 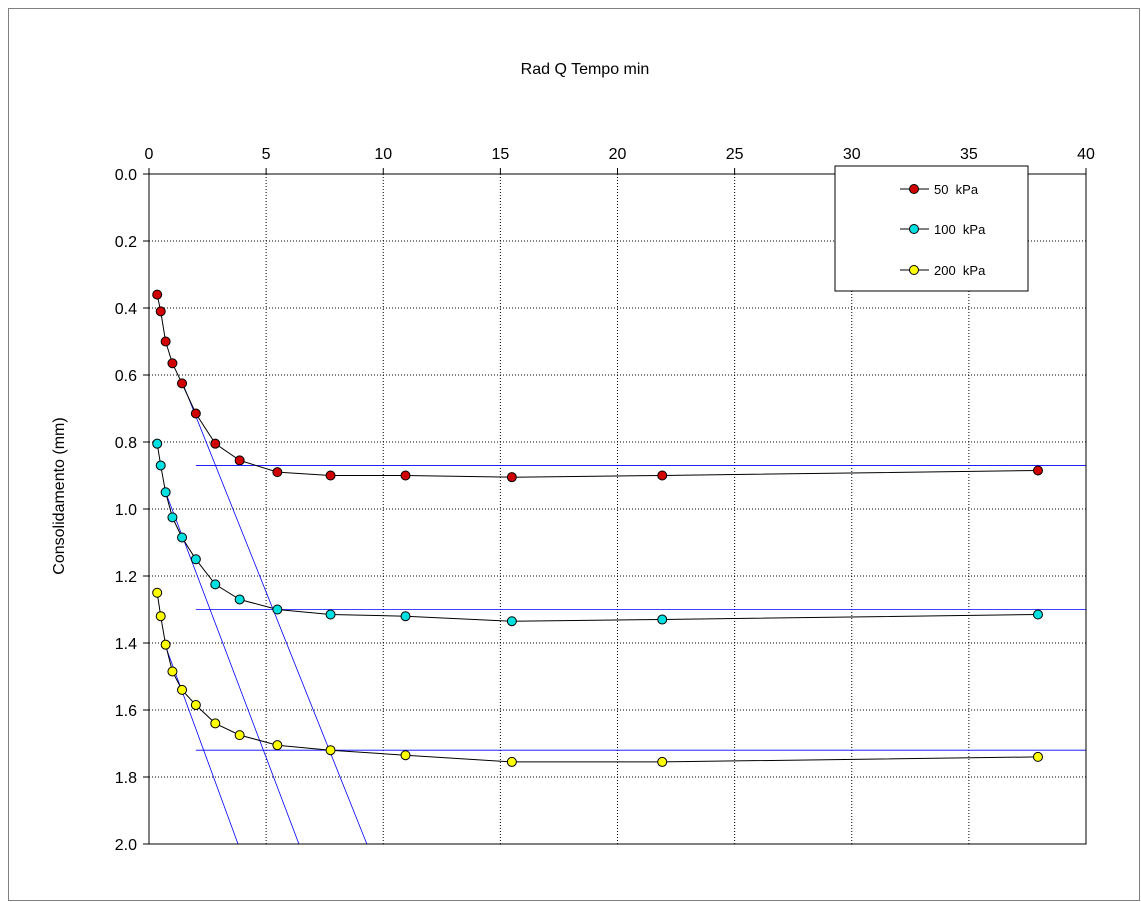 I want to click on y-axis-label: Consolidamento (mm), so click(x=59, y=495).